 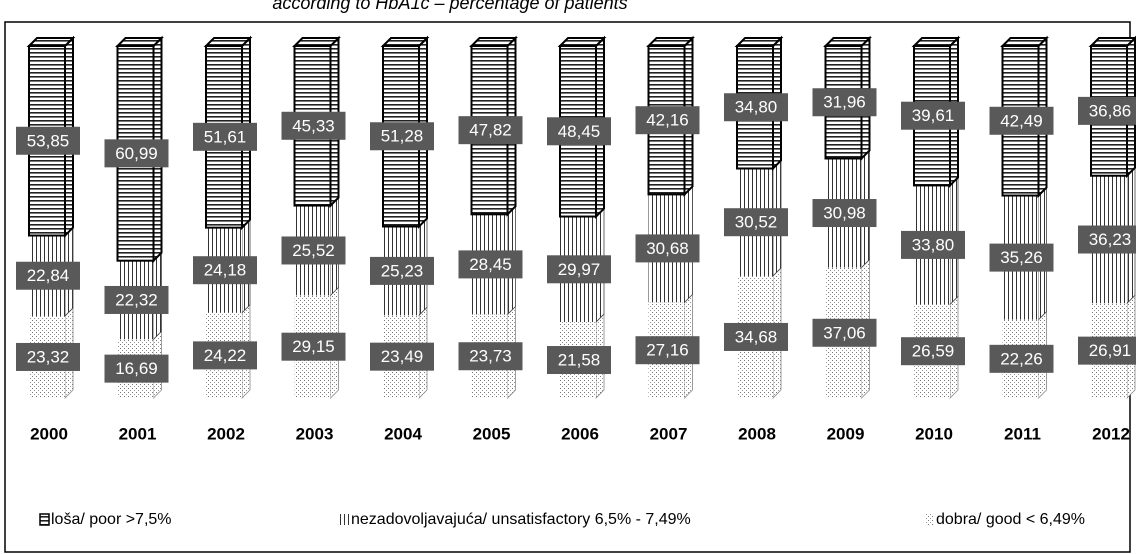 I want to click on value-label: 22,84, so click(x=48, y=275).